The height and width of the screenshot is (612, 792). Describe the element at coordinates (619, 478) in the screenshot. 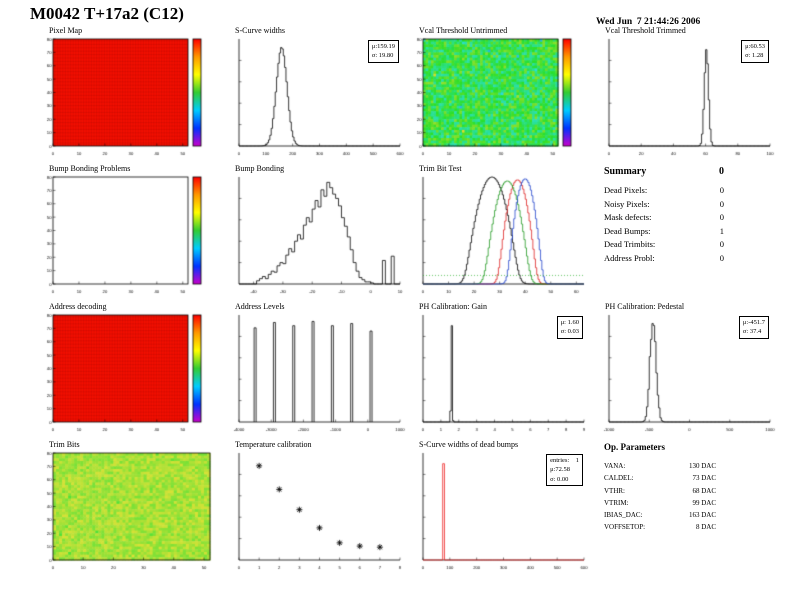

I see `op-parameter-label: CALDEL:` at that location.